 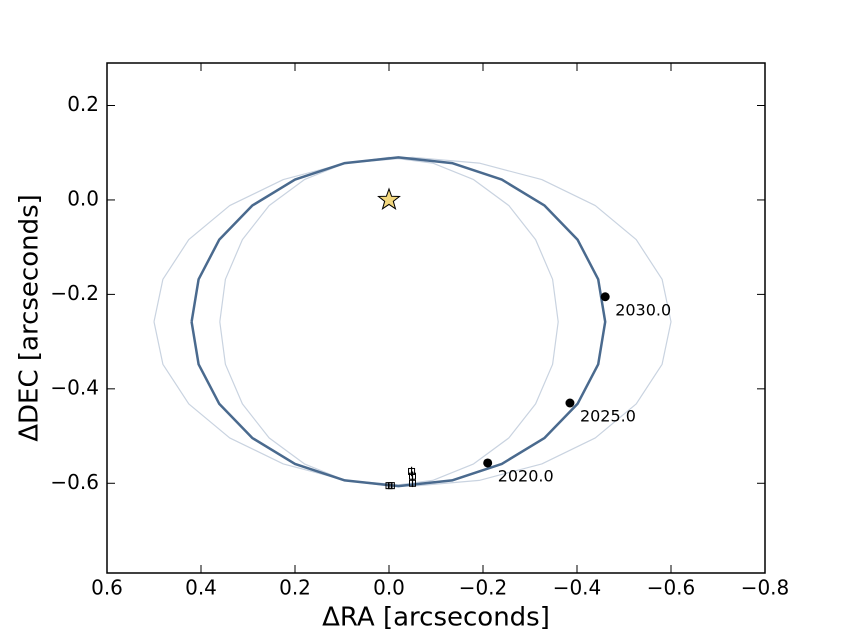 What do you see at coordinates (671, 588) in the screenshot?
I see `x-tick-label: −0.6` at bounding box center [671, 588].